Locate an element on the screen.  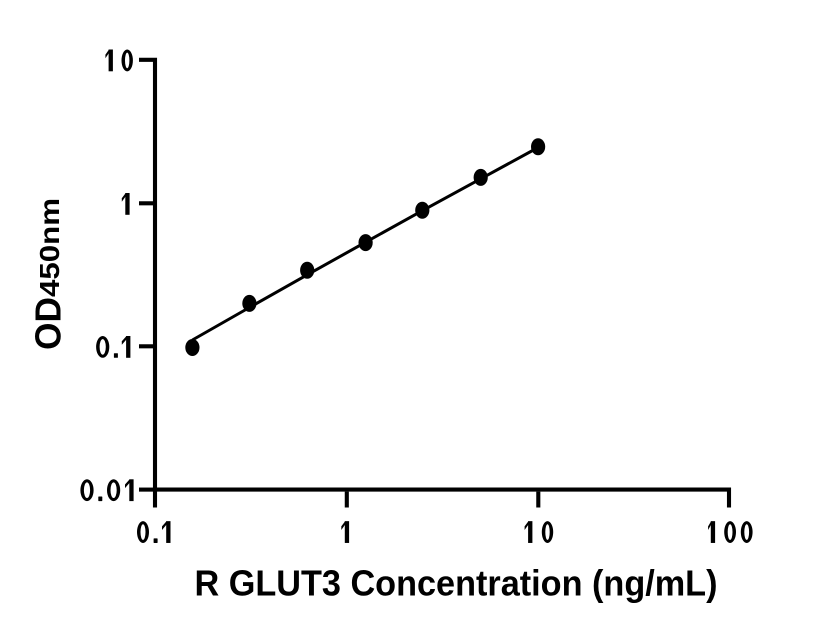
svg-text: 450nm is located at coordinates (49, 247).